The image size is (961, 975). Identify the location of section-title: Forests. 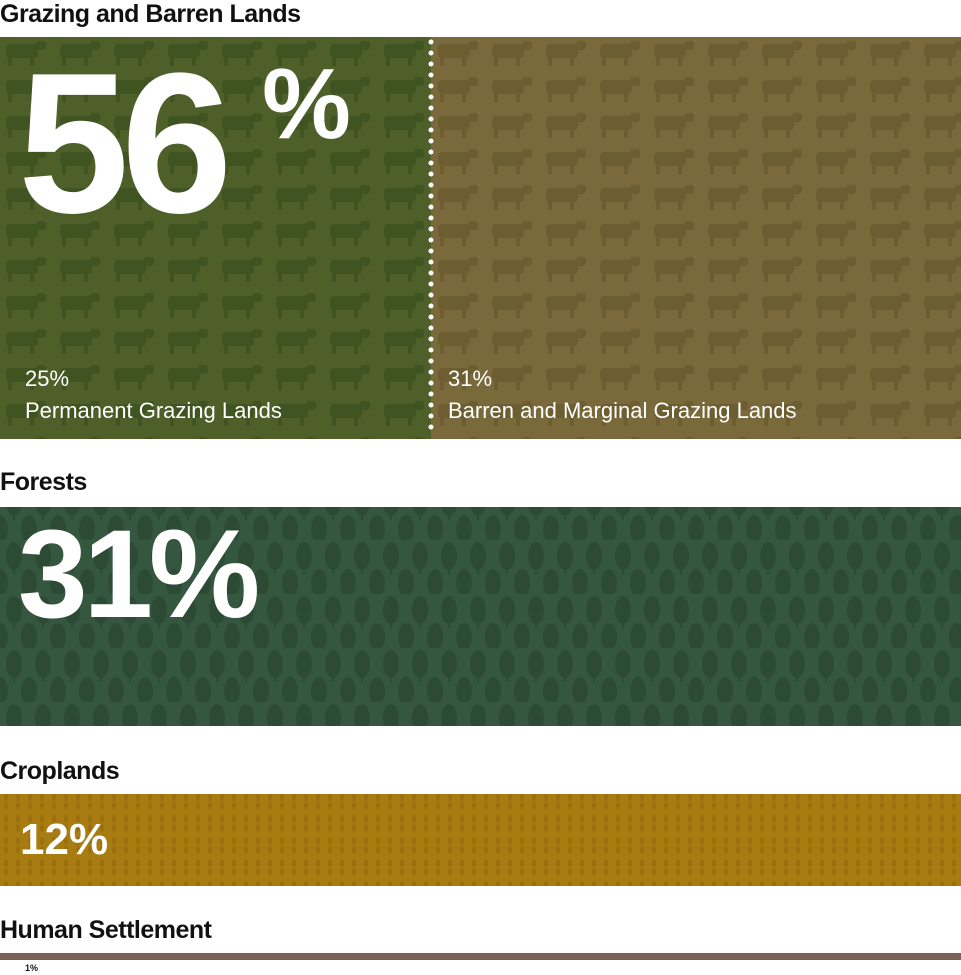
(43, 482).